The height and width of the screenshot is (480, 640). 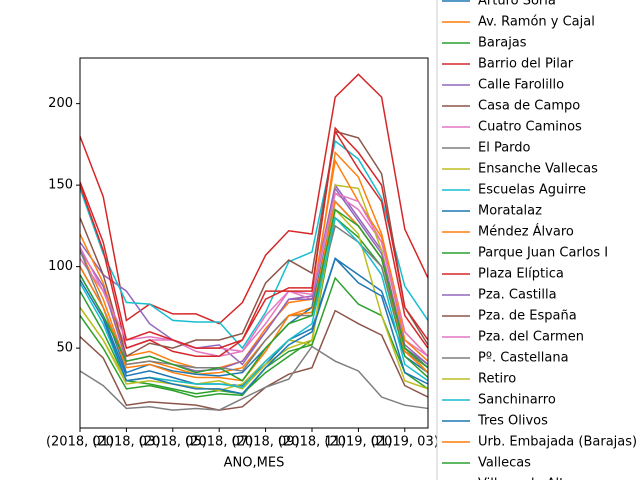 What do you see at coordinates (521, 85) in the screenshot?
I see `legend-label: Calle Farolillo` at bounding box center [521, 85].